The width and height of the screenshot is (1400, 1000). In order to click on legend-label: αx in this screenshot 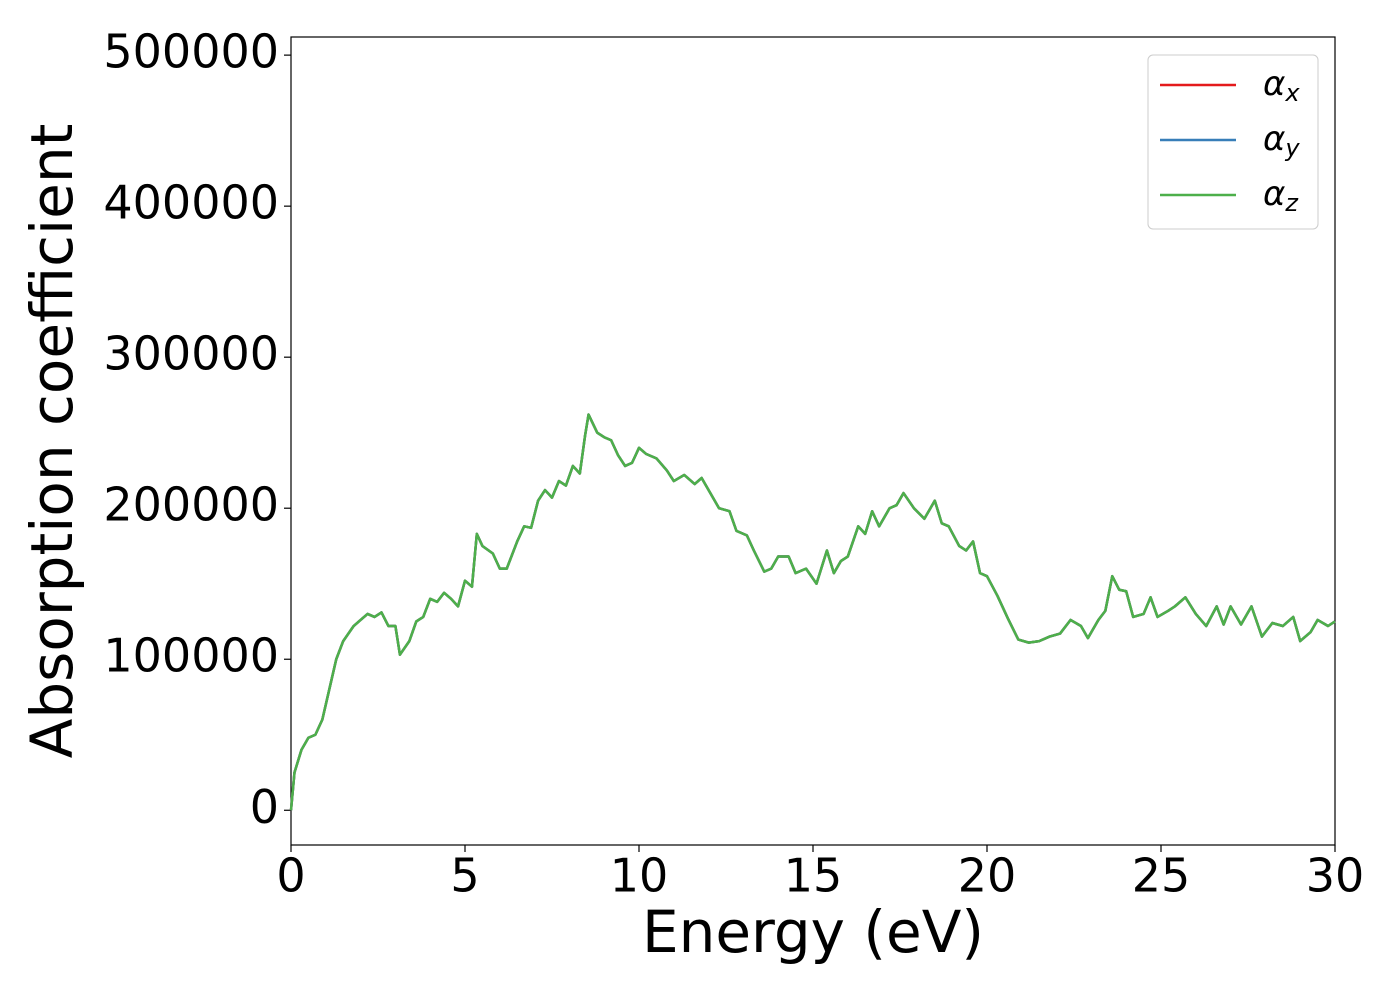, I will do `click(1281, 86)`.